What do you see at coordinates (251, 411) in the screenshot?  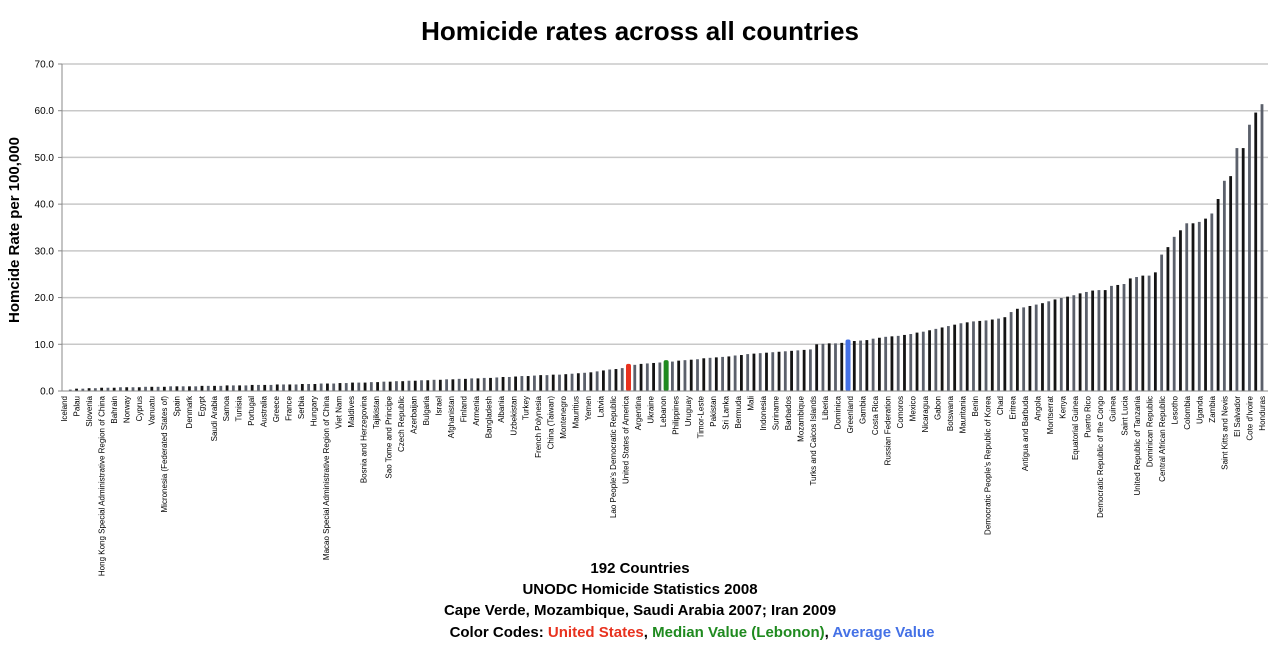 I see `x-tick-label: Portugal` at bounding box center [251, 411].